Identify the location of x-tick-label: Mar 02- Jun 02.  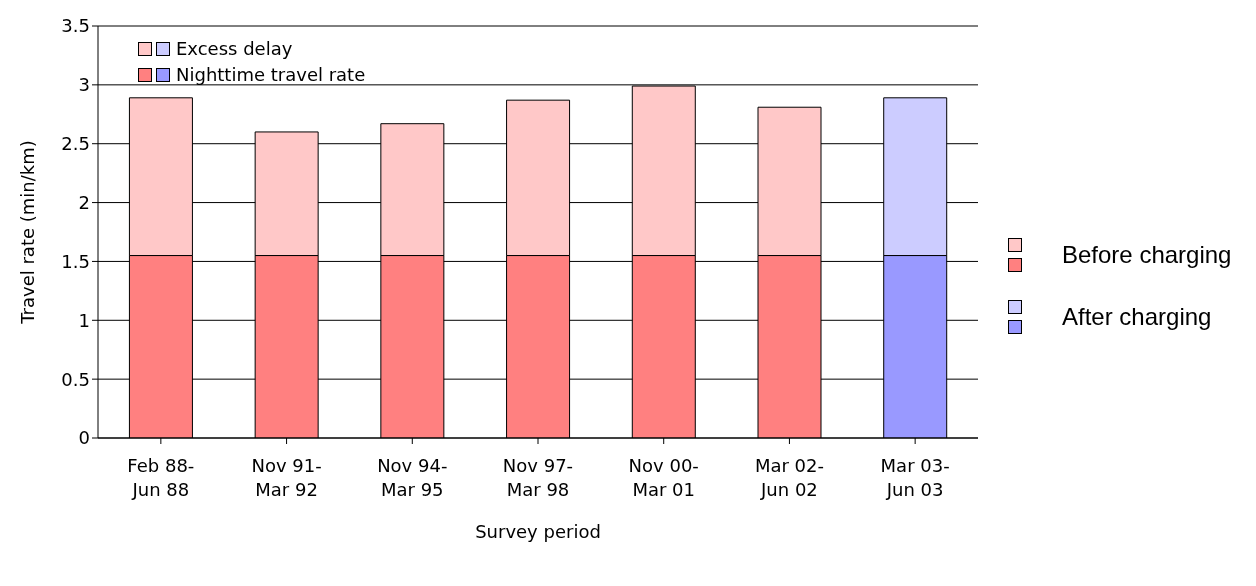
(789, 477).